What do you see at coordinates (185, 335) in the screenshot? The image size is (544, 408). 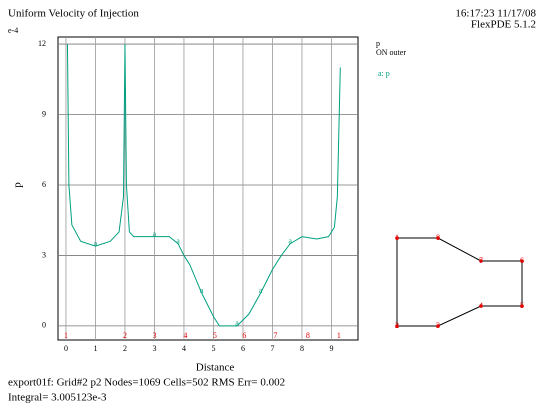 I see `boundary-mark: 4` at bounding box center [185, 335].